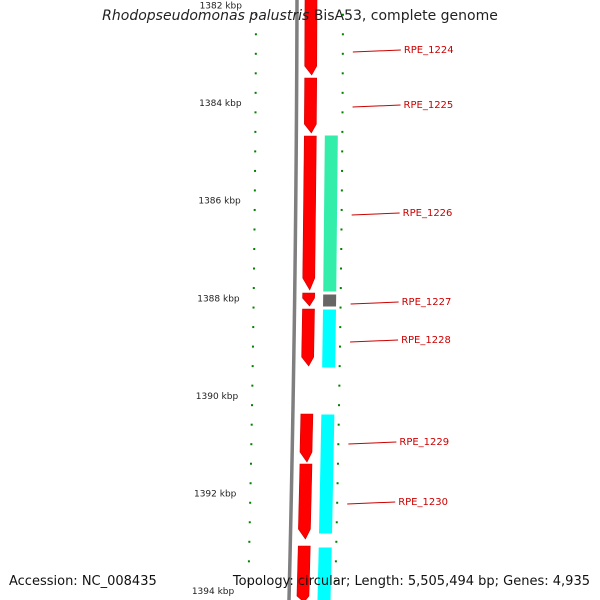  I want to click on kbp-label: 1382 kbp, so click(221, 7).